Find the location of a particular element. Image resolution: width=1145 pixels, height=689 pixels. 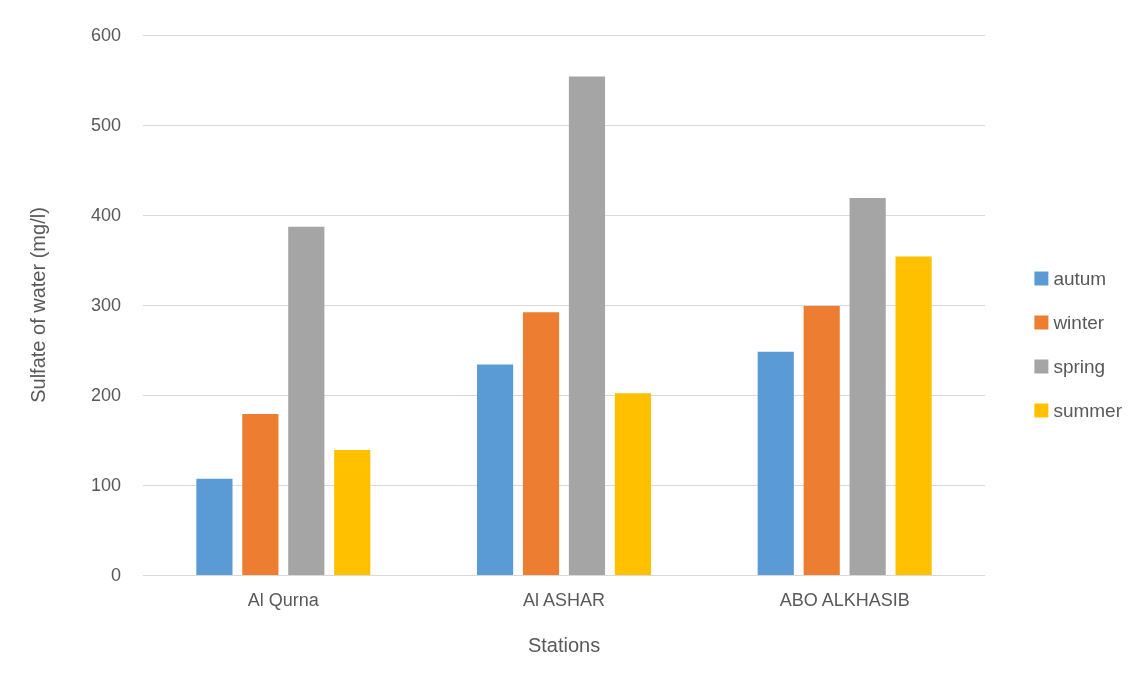

x-axis-title: Stations is located at coordinates (564, 645).